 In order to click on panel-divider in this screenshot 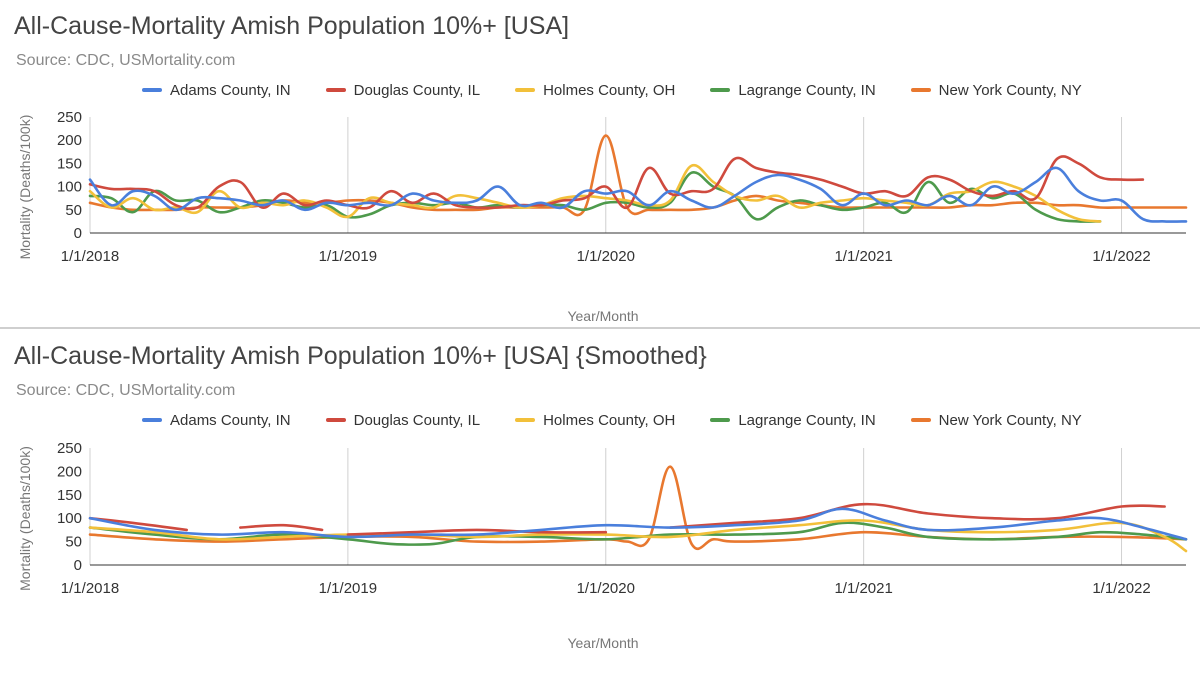, I will do `click(600, 328)`.